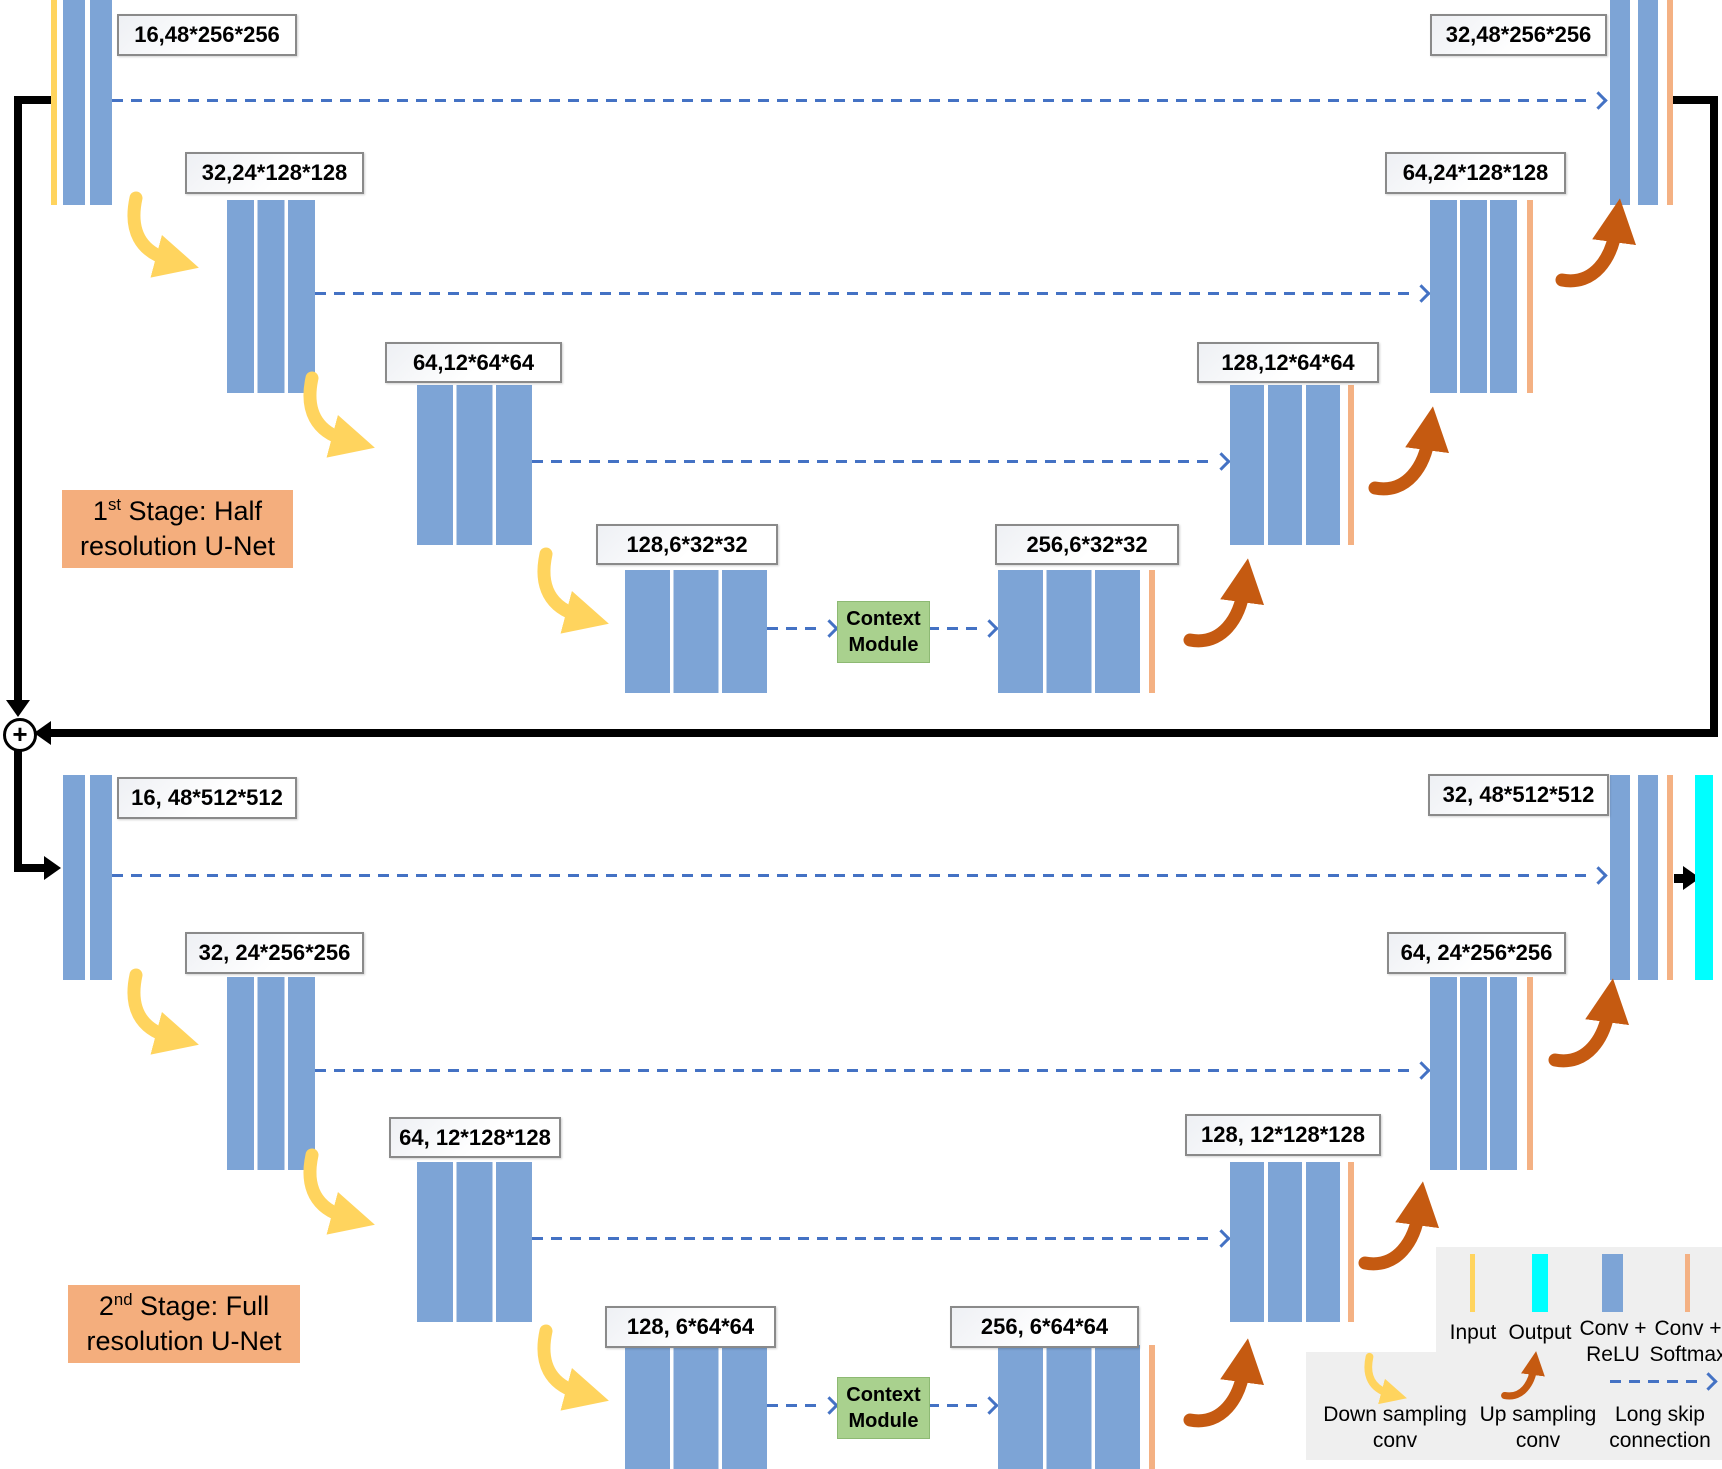 The height and width of the screenshot is (1469, 1722). What do you see at coordinates (852, 100) in the screenshot?
I see `skip-connection-s1-level0` at bounding box center [852, 100].